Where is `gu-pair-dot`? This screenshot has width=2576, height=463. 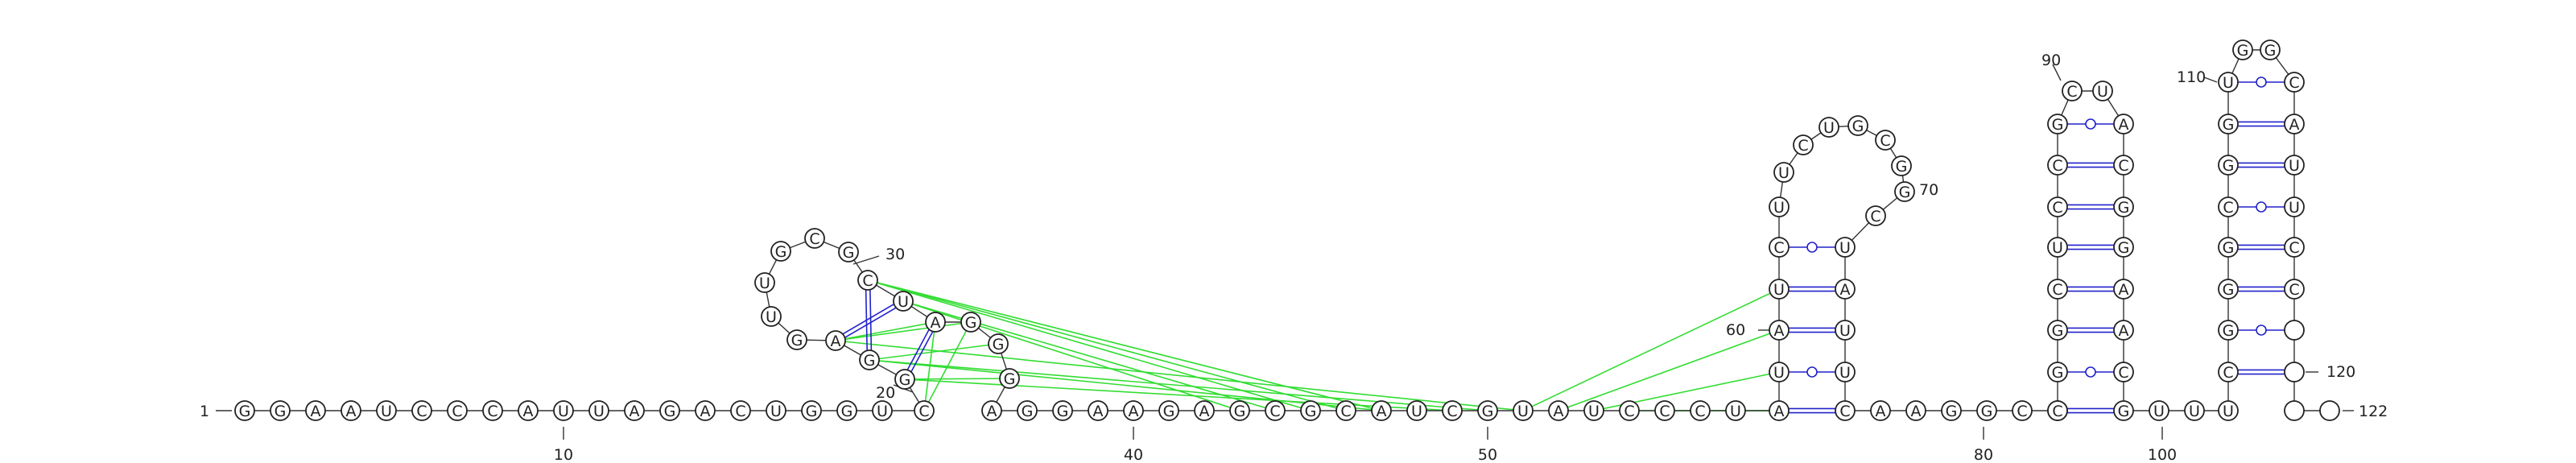 gu-pair-dot is located at coordinates (2261, 207).